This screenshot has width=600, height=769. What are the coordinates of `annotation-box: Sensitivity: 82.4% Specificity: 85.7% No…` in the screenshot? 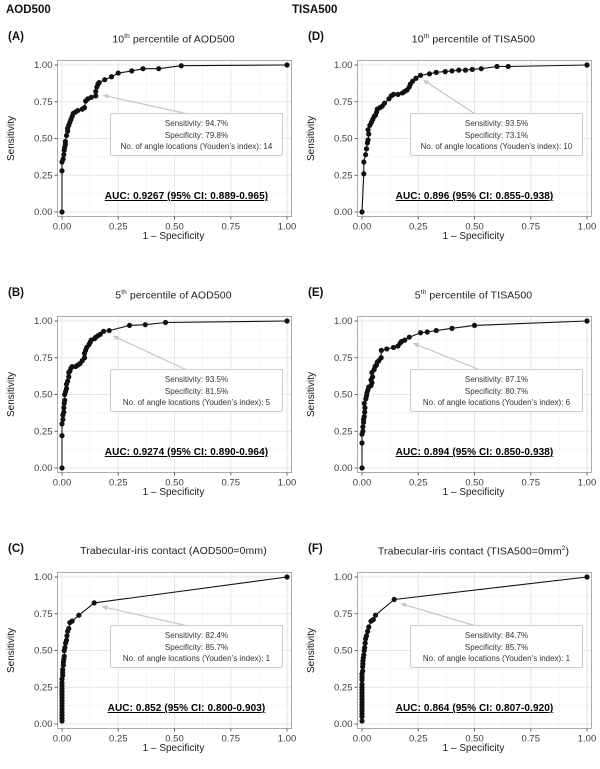 It's located at (196, 646).